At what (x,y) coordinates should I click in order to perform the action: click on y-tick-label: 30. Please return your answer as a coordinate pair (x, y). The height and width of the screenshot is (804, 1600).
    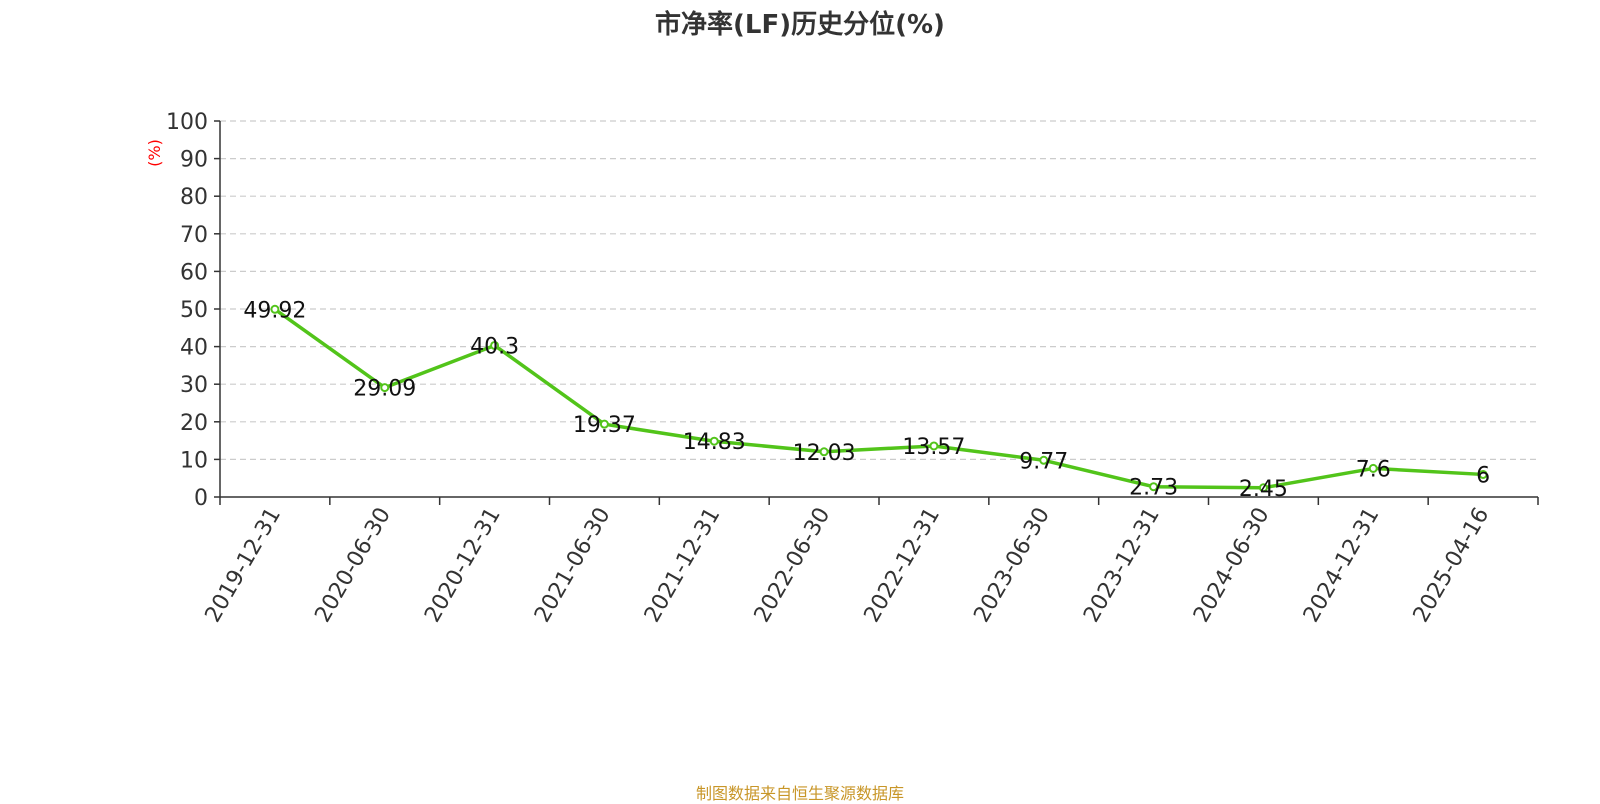
    Looking at the image, I should click on (194, 385).